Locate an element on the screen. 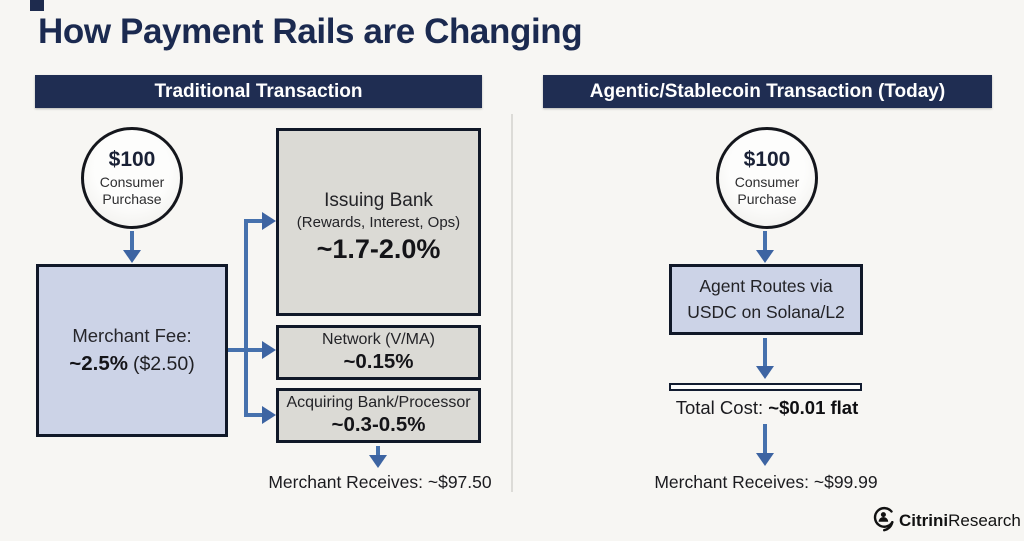 The image size is (1024, 541). total-cost-label: Total Cost: ~$0.01 flat is located at coordinates (767, 408).